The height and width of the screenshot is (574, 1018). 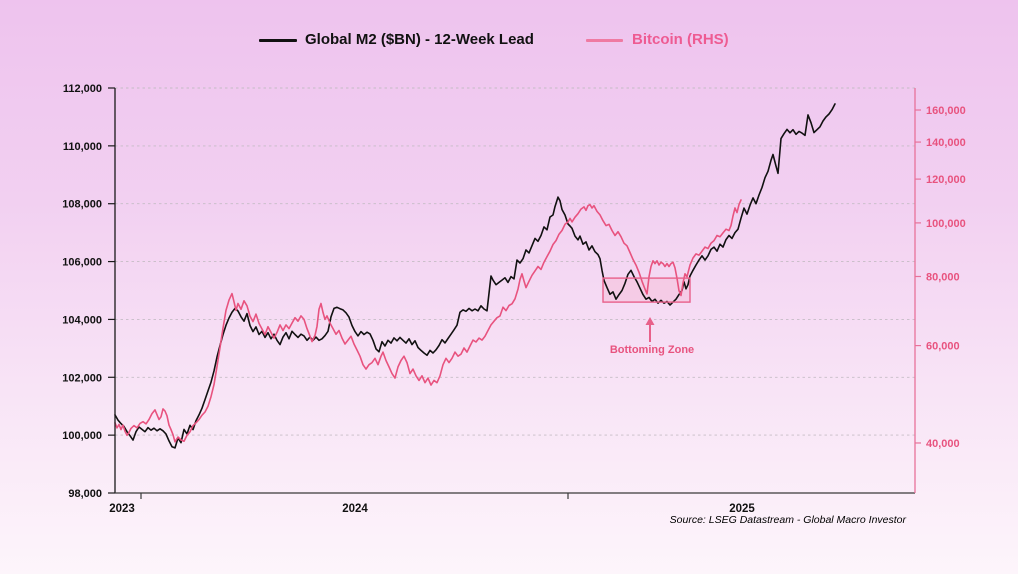 I want to click on left-axis-tick-label: 112,000, so click(x=82, y=89).